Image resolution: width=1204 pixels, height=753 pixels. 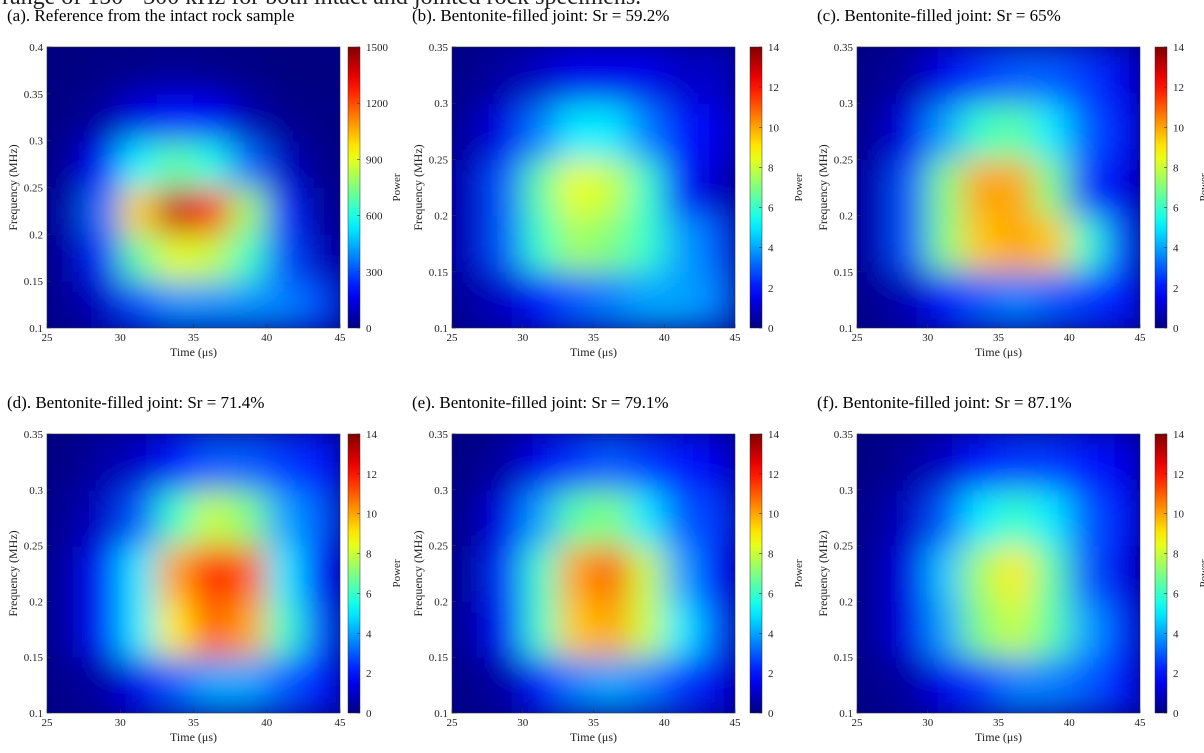 I want to click on heatmap, so click(x=593, y=573).